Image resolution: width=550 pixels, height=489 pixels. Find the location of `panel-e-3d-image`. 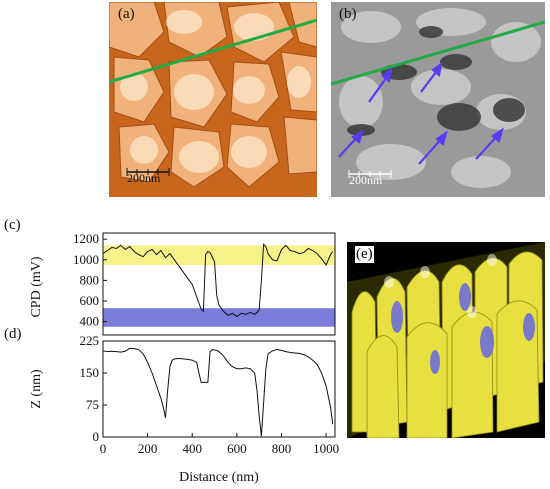

panel-e-3d-image is located at coordinates (446, 340).